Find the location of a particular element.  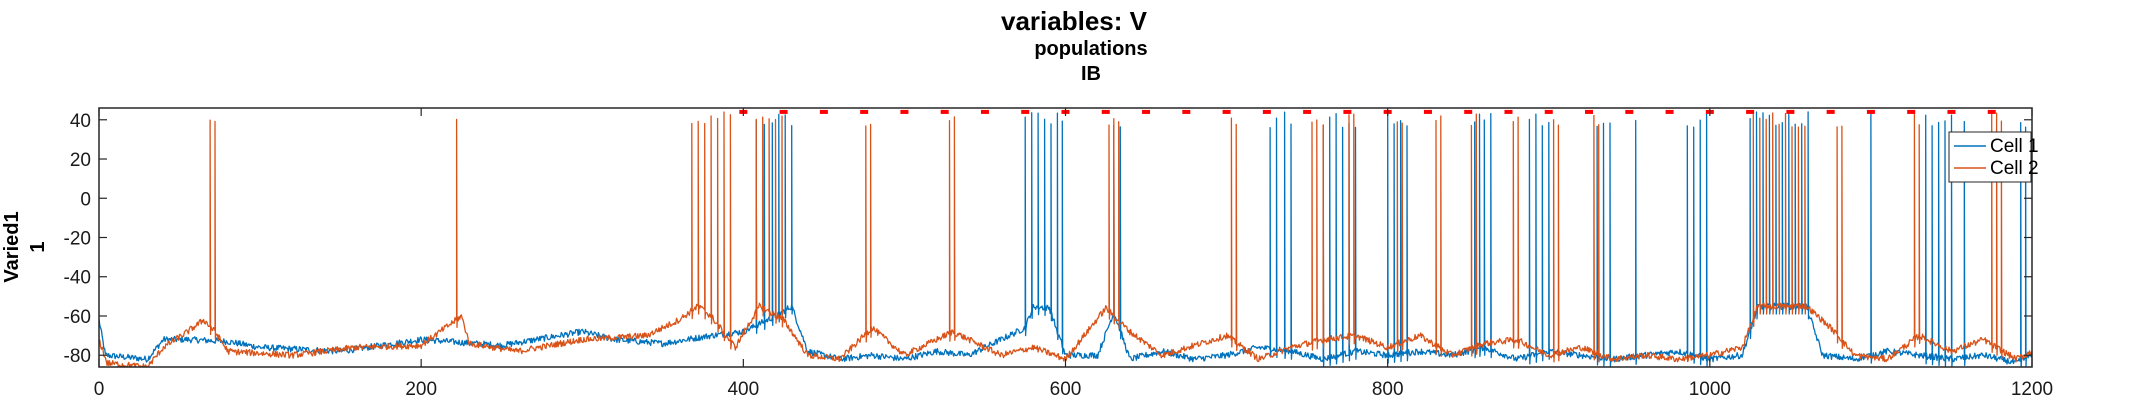

y-tick-label: 20 is located at coordinates (80, 160).